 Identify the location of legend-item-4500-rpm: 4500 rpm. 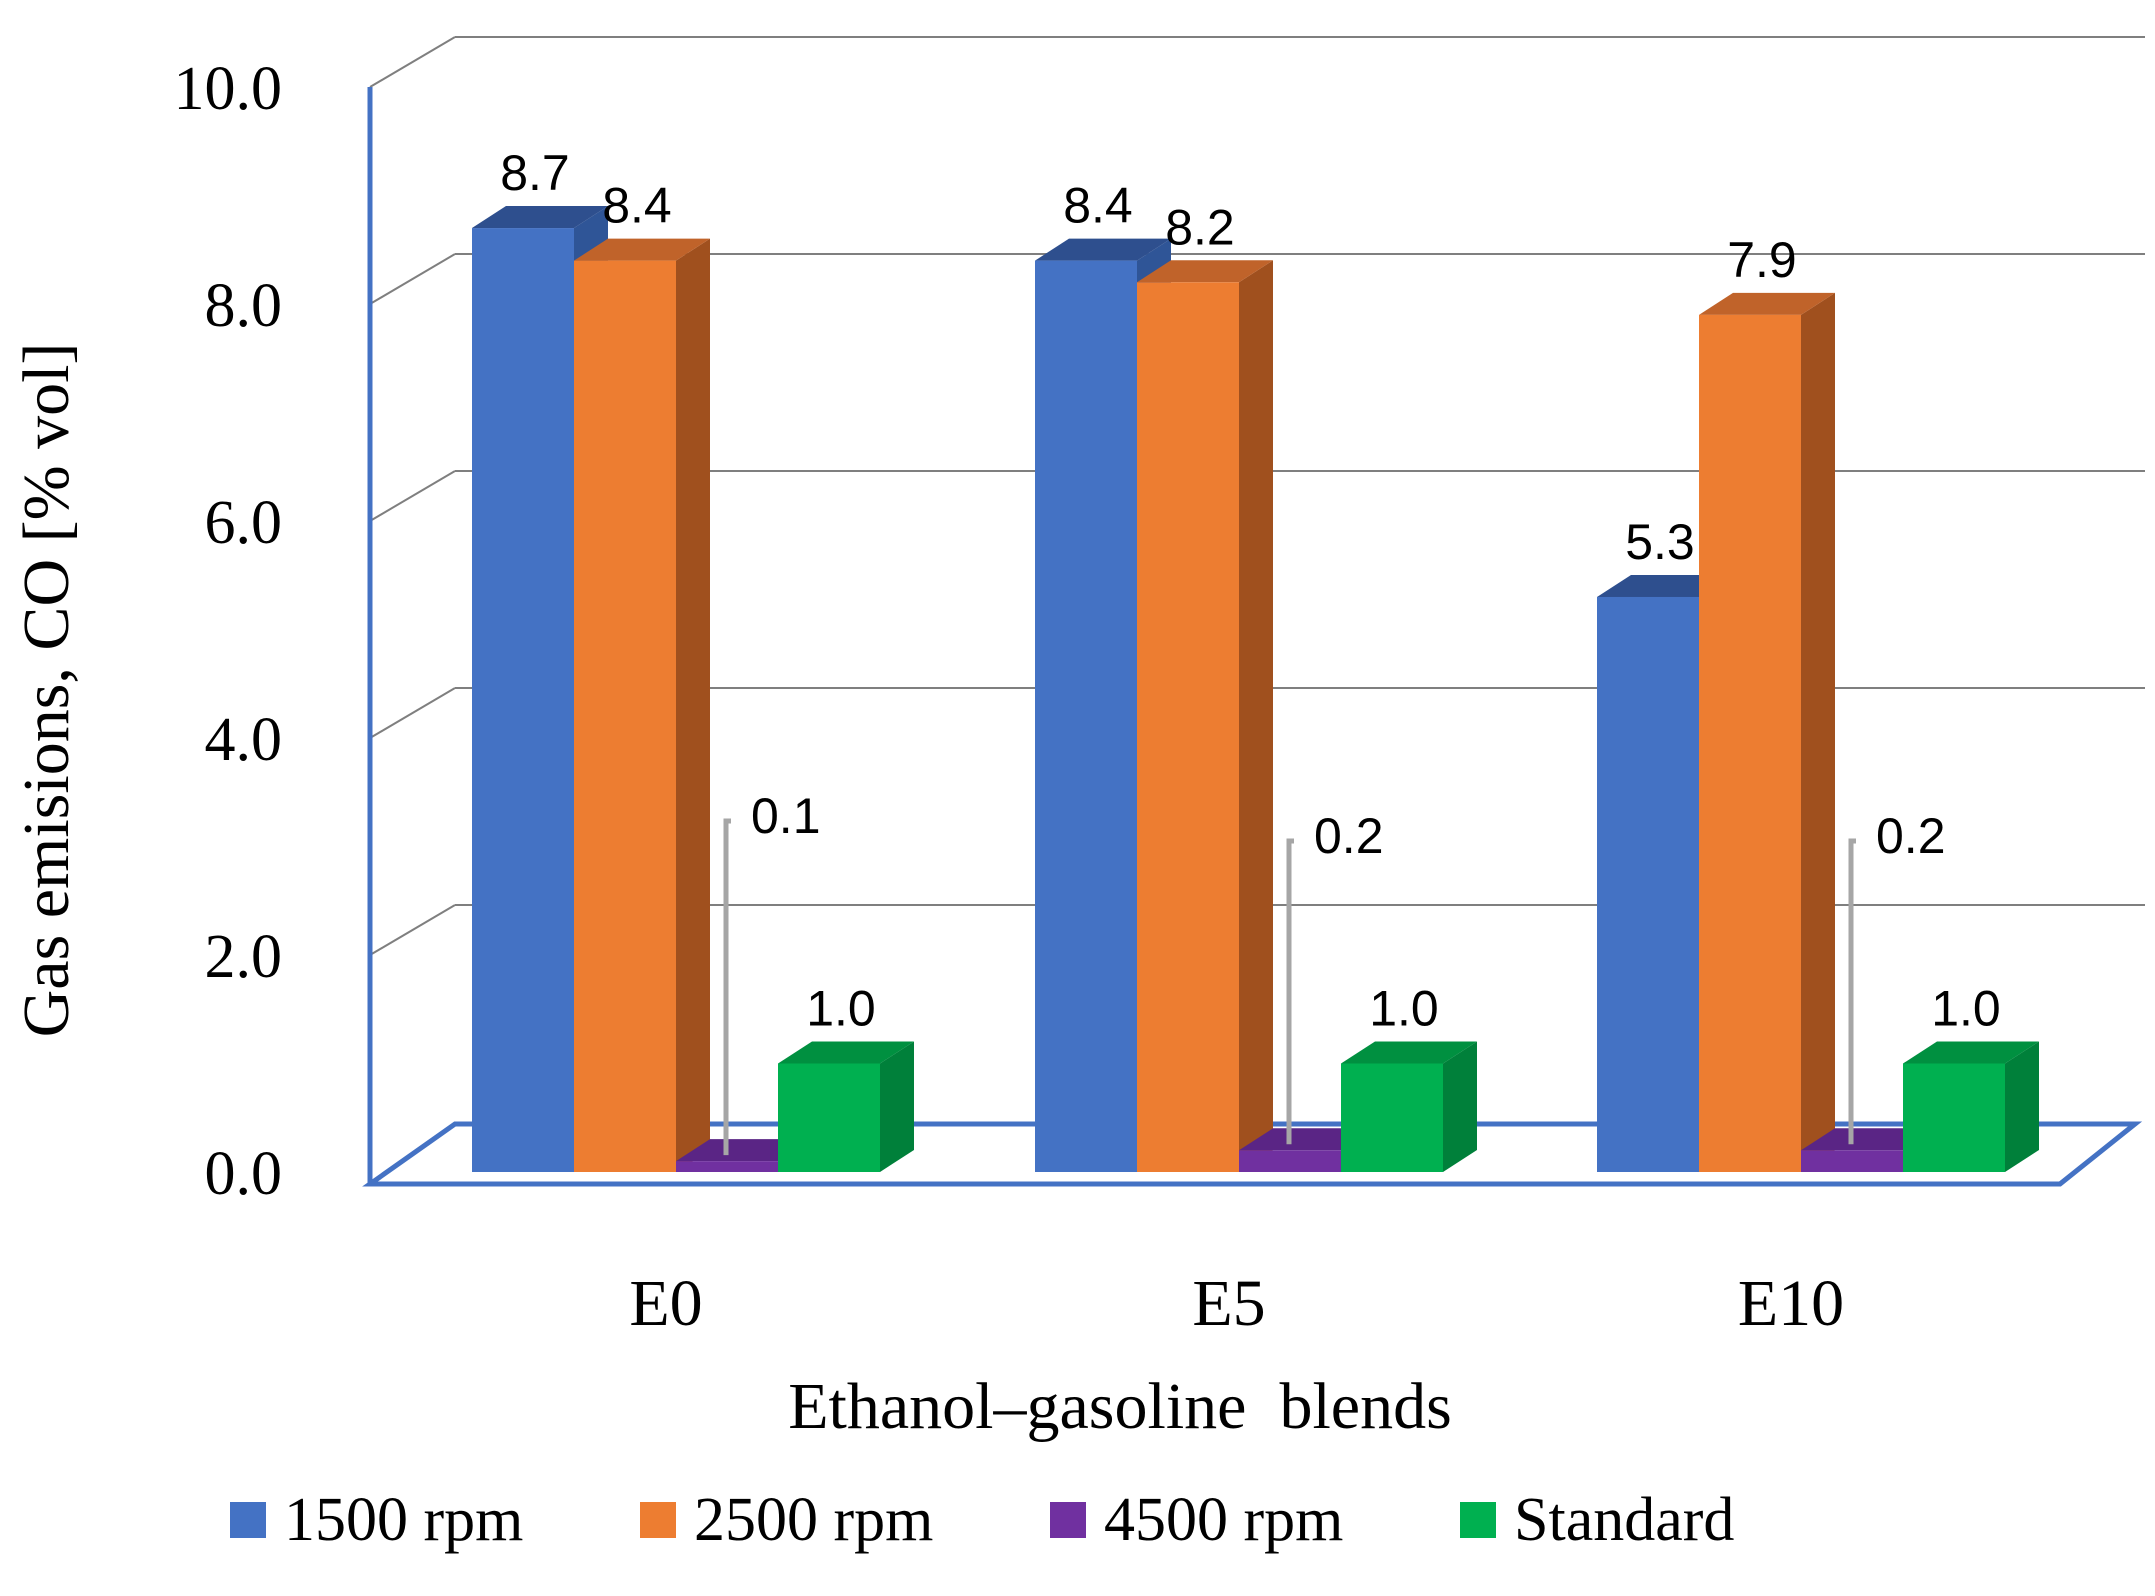
(1196, 1520).